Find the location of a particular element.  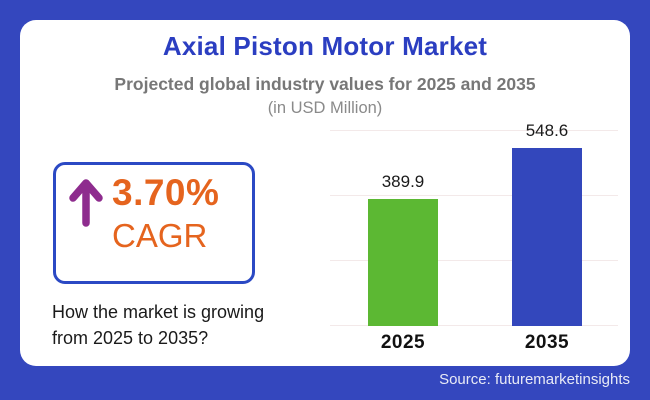

x-axis-label-2025: 2025 is located at coordinates (403, 342).